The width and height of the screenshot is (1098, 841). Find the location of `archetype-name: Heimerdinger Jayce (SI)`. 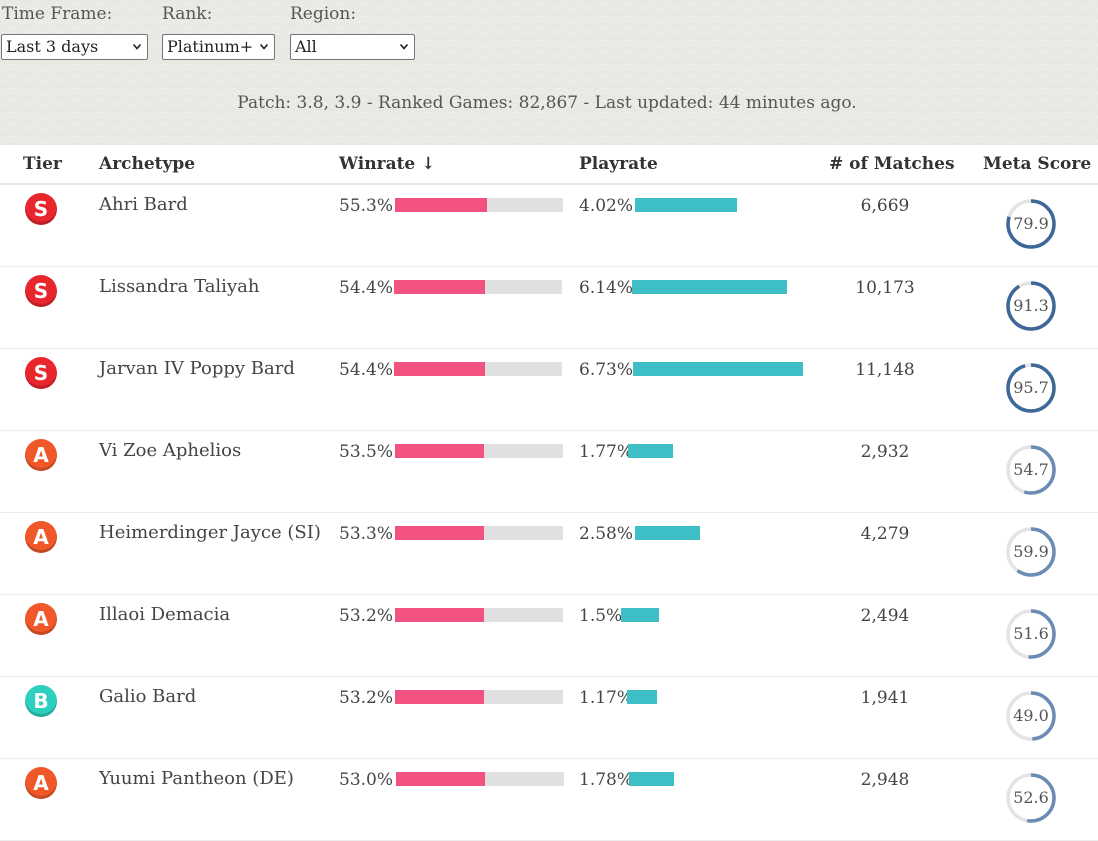

archetype-name: Heimerdinger Jayce (SI) is located at coordinates (210, 532).